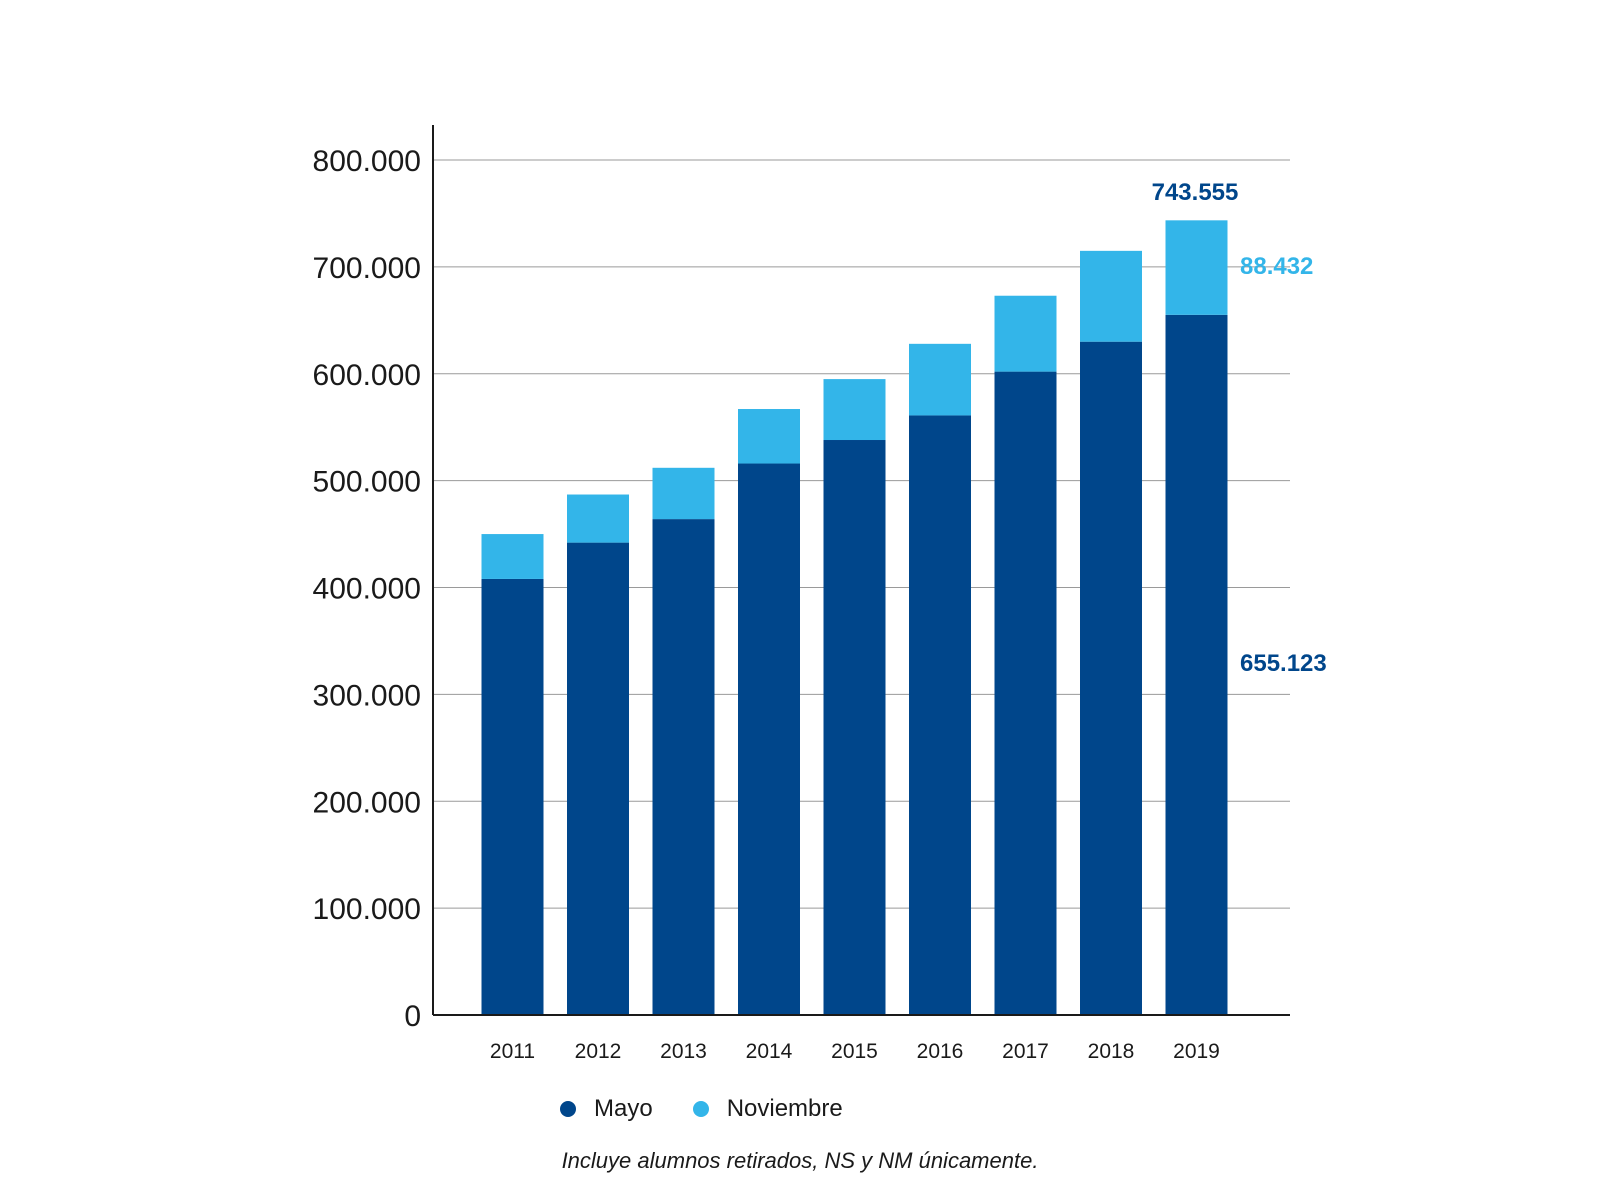 The height and width of the screenshot is (1200, 1600). I want to click on legend-swatch-noviembre, so click(700, 1109).